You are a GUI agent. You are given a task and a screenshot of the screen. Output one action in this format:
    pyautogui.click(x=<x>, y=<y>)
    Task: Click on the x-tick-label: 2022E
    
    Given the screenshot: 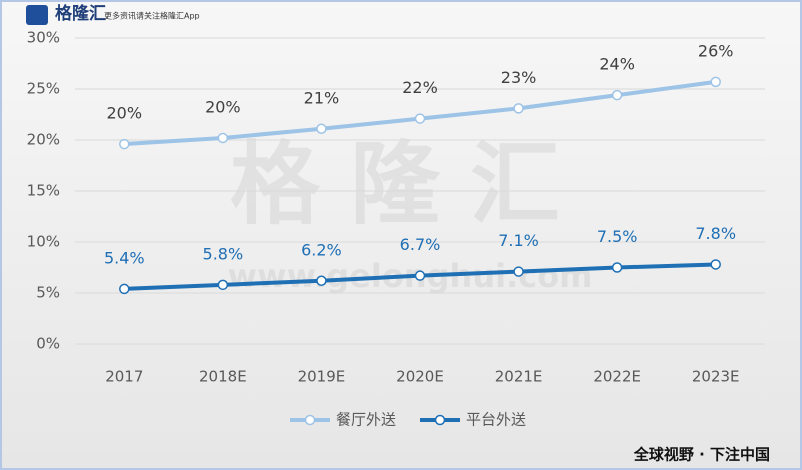 What is the action you would take?
    pyautogui.click(x=617, y=377)
    